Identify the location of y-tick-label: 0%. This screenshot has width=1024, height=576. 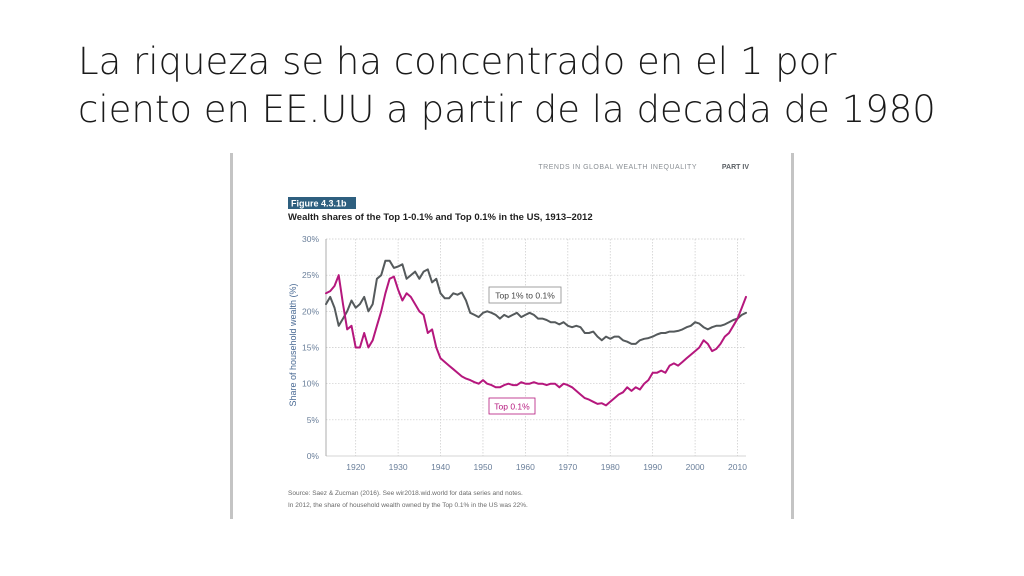
(313, 456).